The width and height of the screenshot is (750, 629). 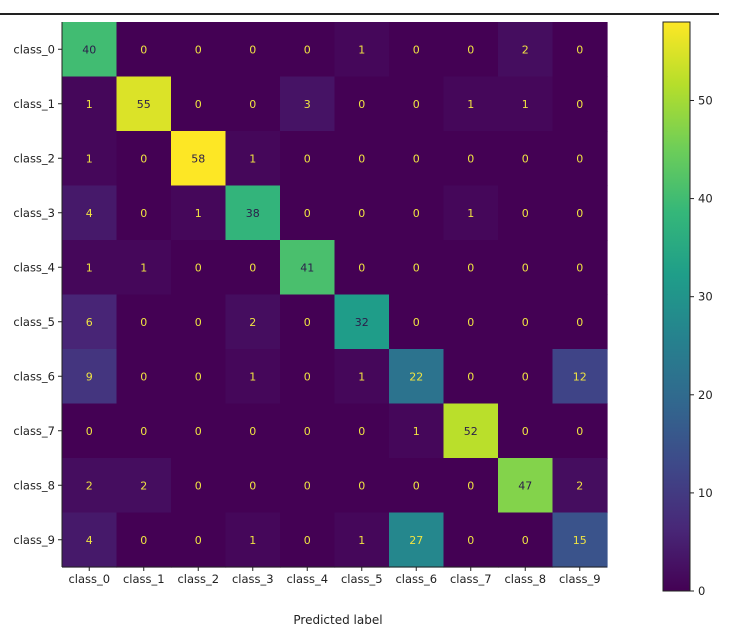 I want to click on y-tick-label: class_8, so click(x=34, y=485).